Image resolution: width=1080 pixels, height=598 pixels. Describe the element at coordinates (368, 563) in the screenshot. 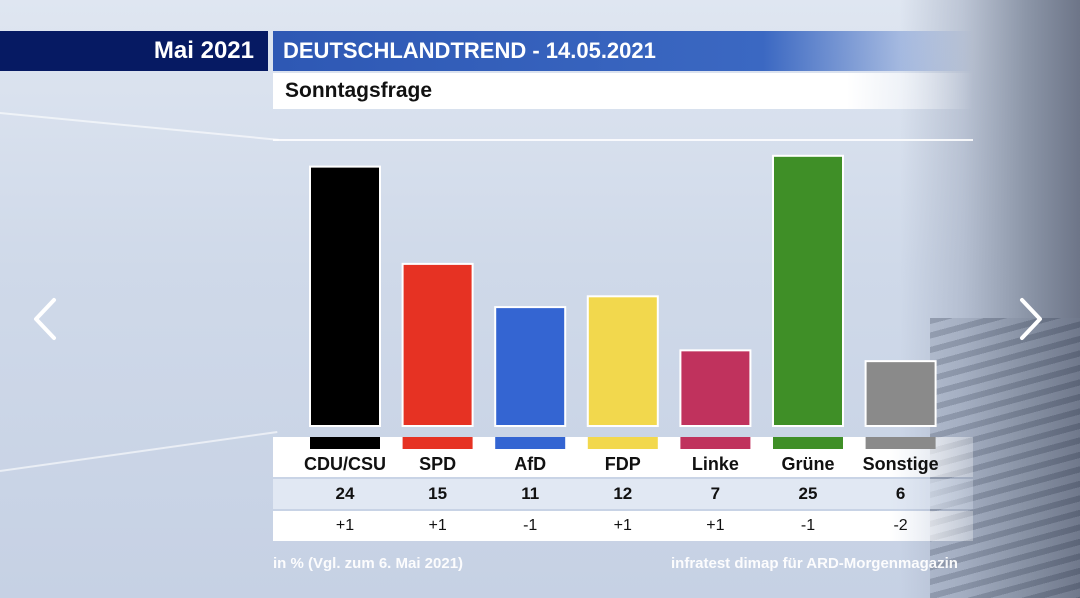

I see `footnote: in % (Vgl. zum 6. Mai 2021)` at that location.